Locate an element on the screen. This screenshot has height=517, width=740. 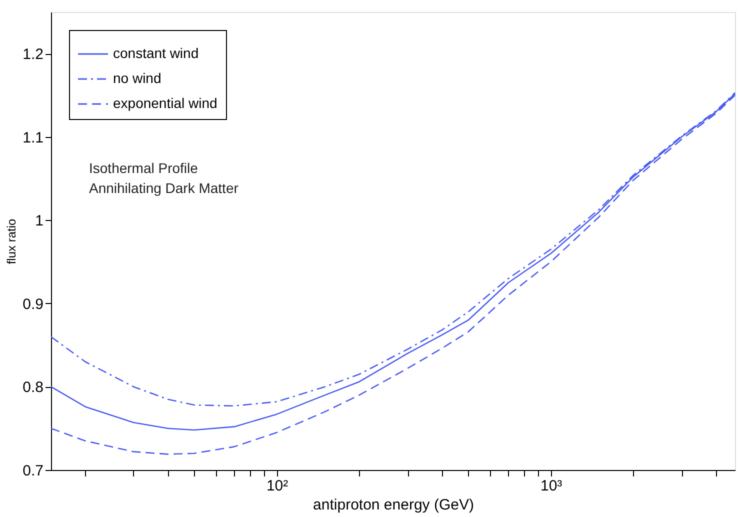
y-tick-label: 1 is located at coordinates (39, 221).